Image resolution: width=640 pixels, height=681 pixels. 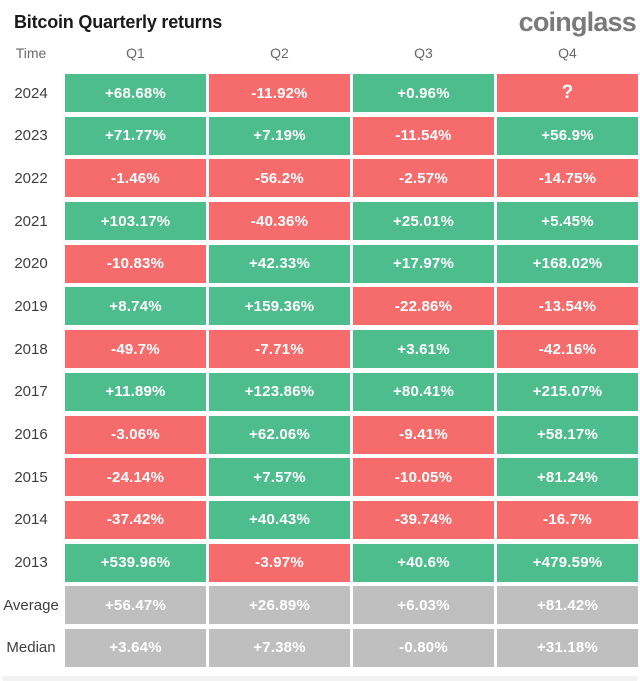 I want to click on return-cell: +17.97%, so click(x=423, y=263).